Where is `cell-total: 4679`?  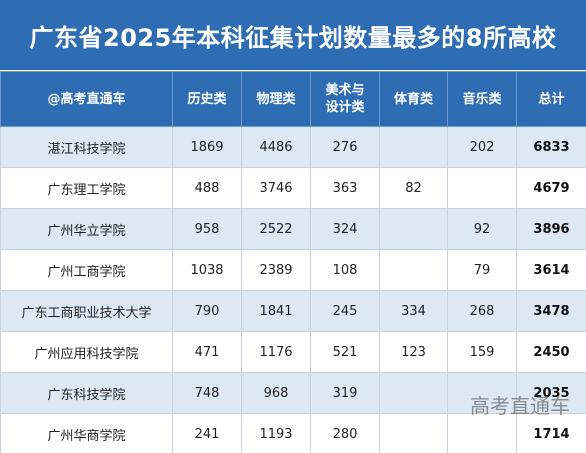
cell-total: 4679 is located at coordinates (551, 188).